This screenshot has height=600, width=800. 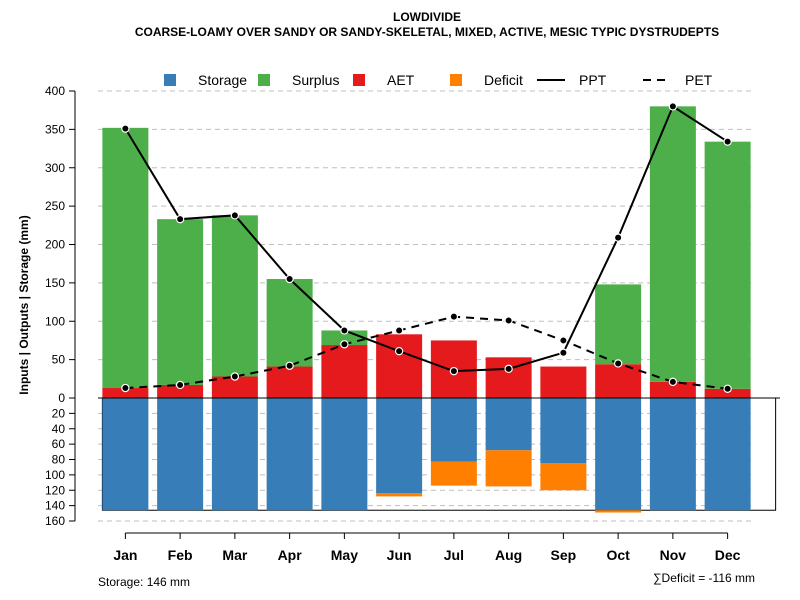 I want to click on legend-swatch-surplus, so click(x=264, y=80).